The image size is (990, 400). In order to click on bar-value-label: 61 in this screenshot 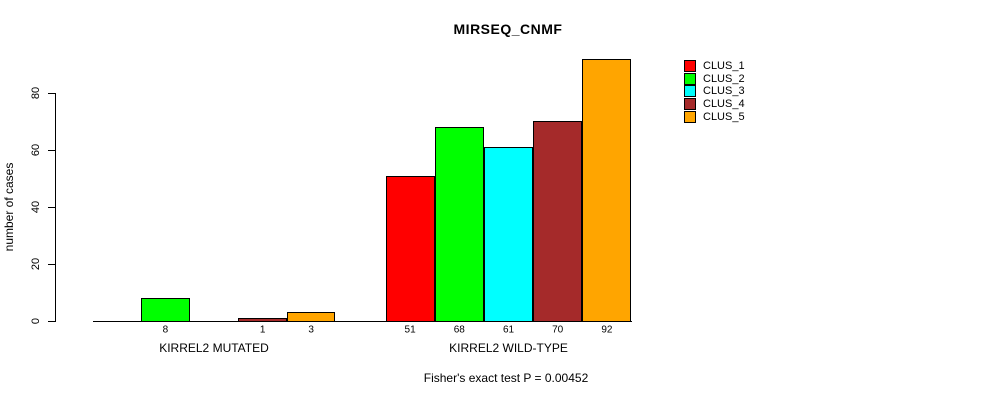, I will do `click(508, 330)`.